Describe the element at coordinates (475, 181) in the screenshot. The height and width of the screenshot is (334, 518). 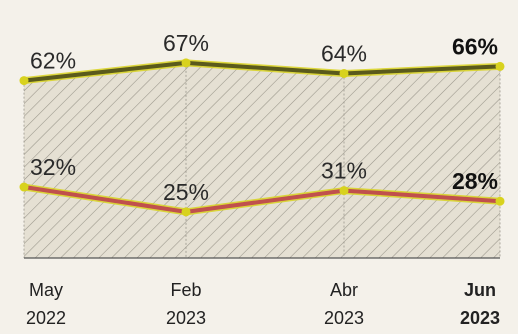
I see `data-label: 28%` at that location.